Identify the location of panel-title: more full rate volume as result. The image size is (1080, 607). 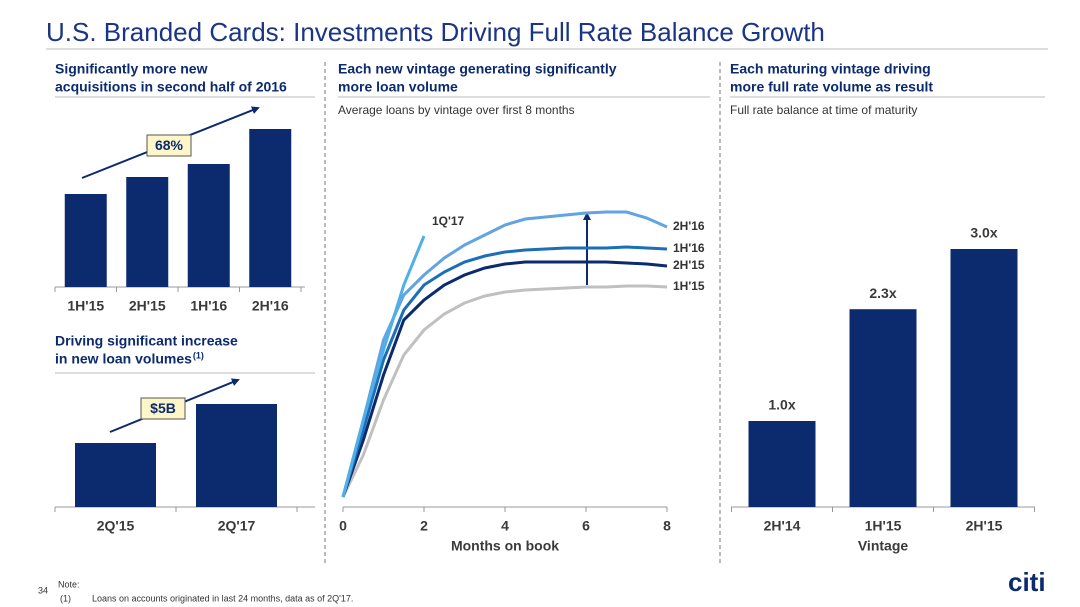
(831, 87).